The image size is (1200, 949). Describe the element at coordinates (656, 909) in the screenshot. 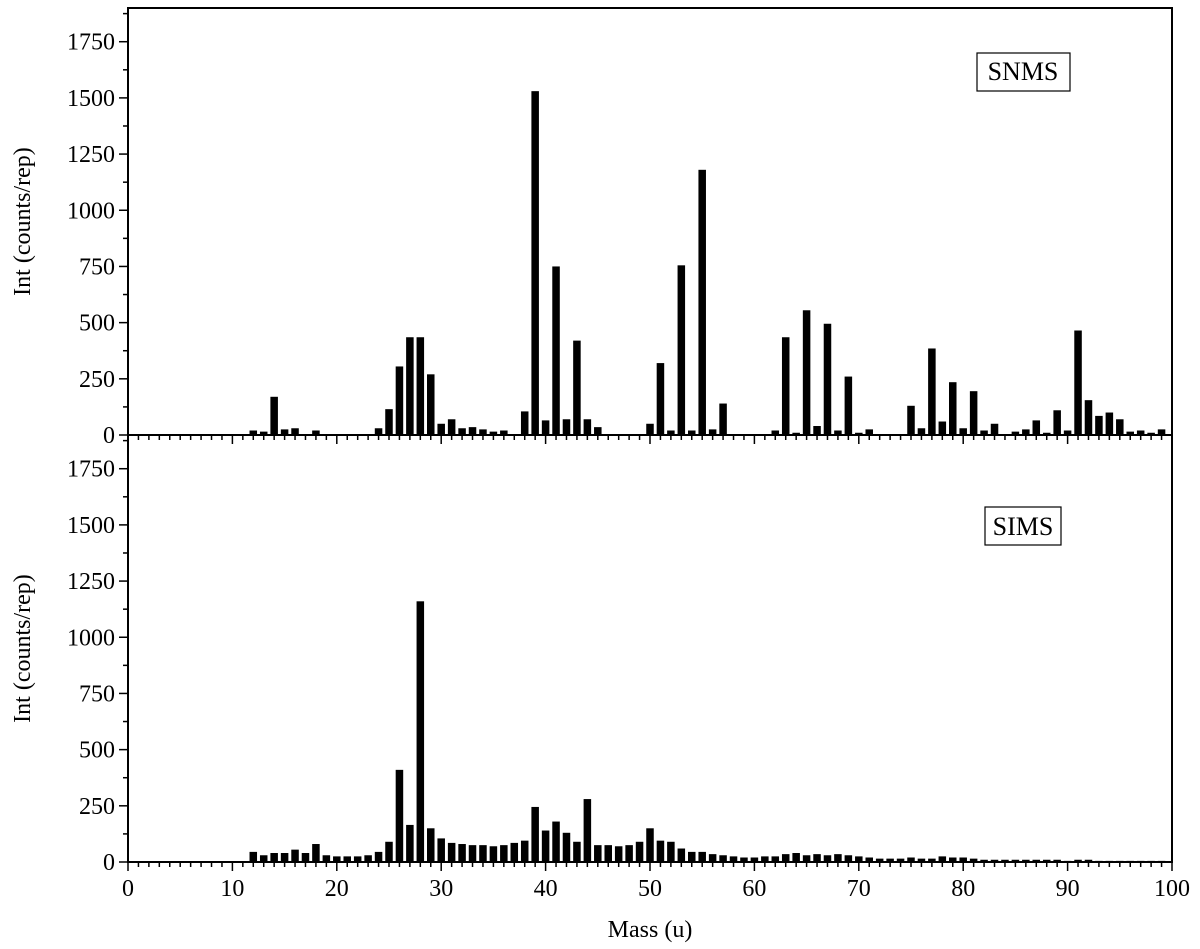

I see `x-axis: 0 10 20 30 40 50 60 70 80 90 100 Mass (u)` at that location.